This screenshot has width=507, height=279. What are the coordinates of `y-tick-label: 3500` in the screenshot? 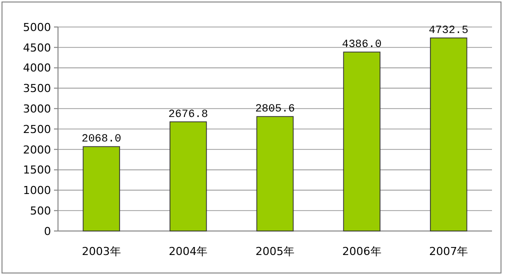 It's located at (37, 89).